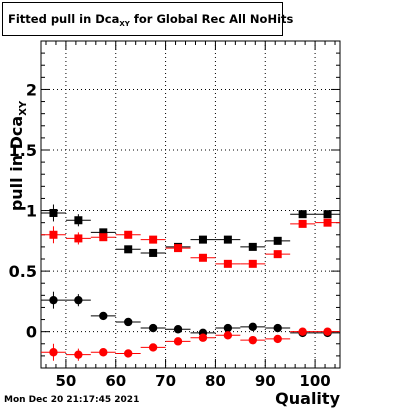 The width and height of the screenshot is (400, 409). Describe the element at coordinates (215, 381) in the screenshot. I see `x-tick-label: 80` at that location.